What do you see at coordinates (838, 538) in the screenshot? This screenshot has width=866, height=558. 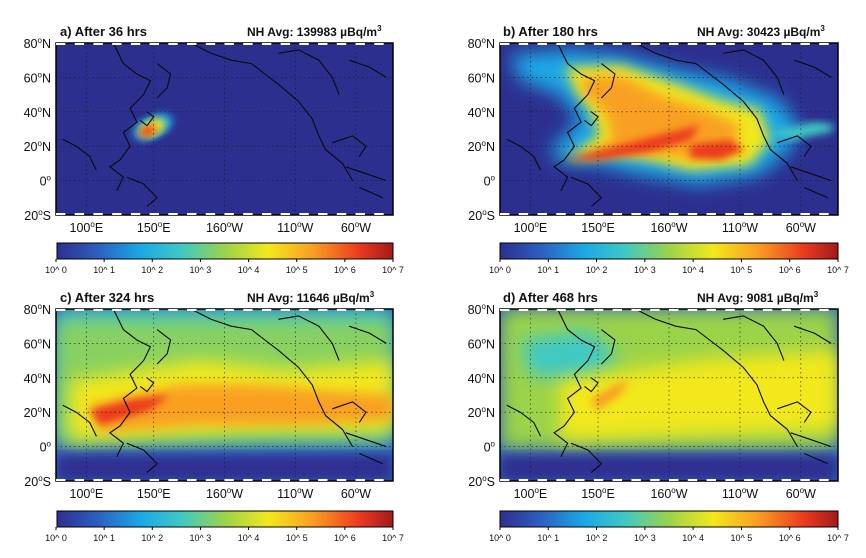 I see `colorbar-tick-label: 10^ 7` at bounding box center [838, 538].